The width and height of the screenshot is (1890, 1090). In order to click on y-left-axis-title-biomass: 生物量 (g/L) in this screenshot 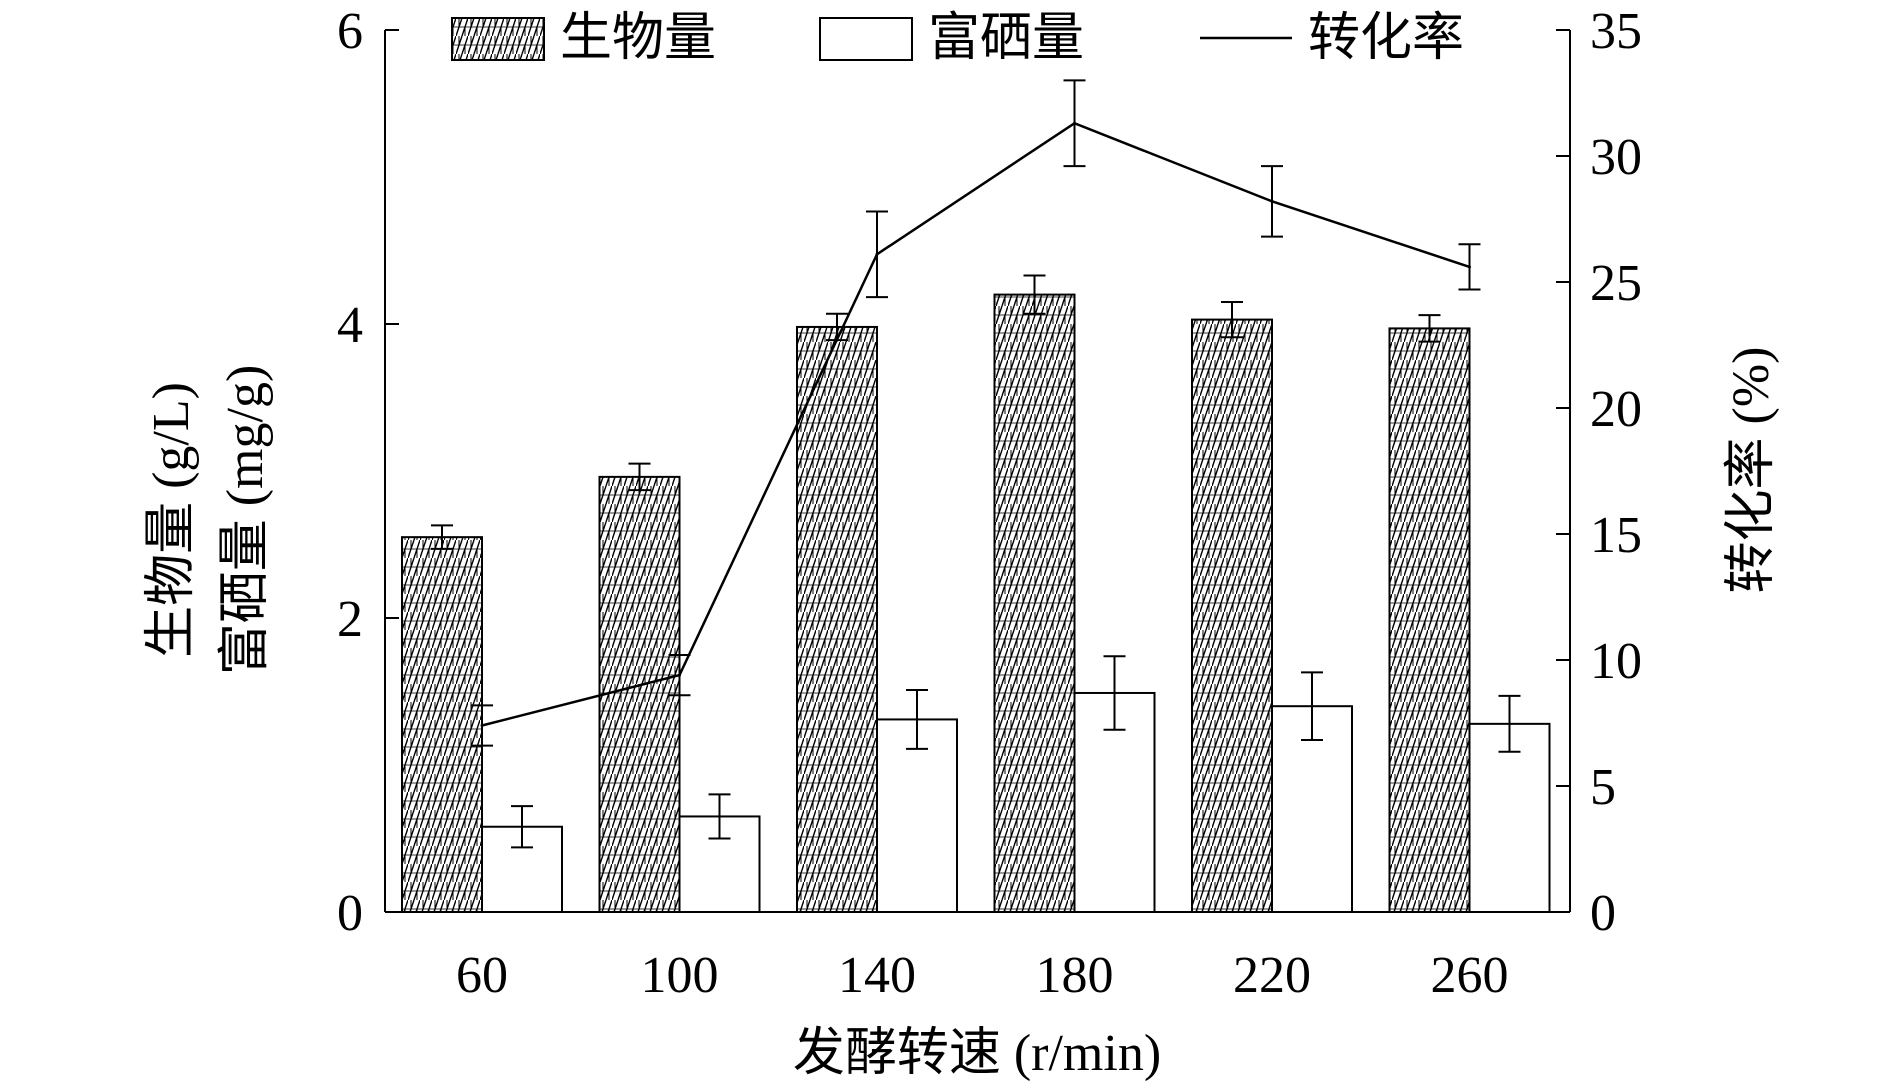, I will do `click(171, 520)`.